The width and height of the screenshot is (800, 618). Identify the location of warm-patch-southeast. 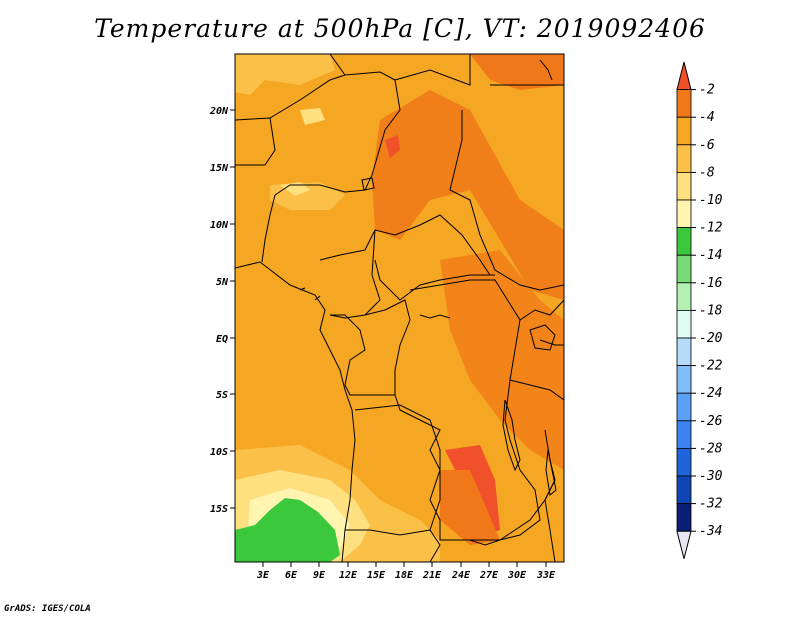
(470, 507).